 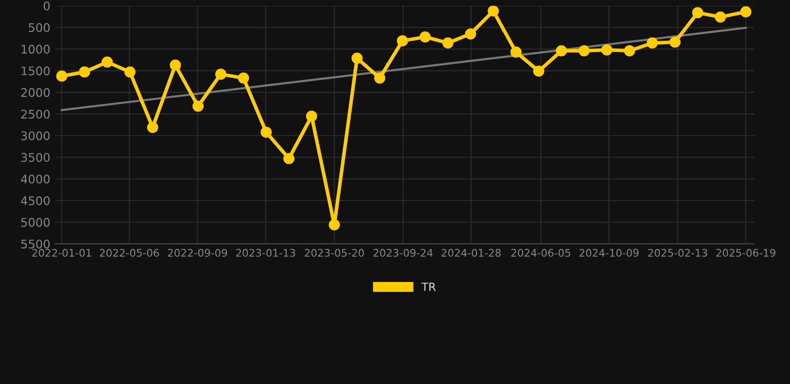 I want to click on x-tick-label: 2022-05-06, so click(x=129, y=252).